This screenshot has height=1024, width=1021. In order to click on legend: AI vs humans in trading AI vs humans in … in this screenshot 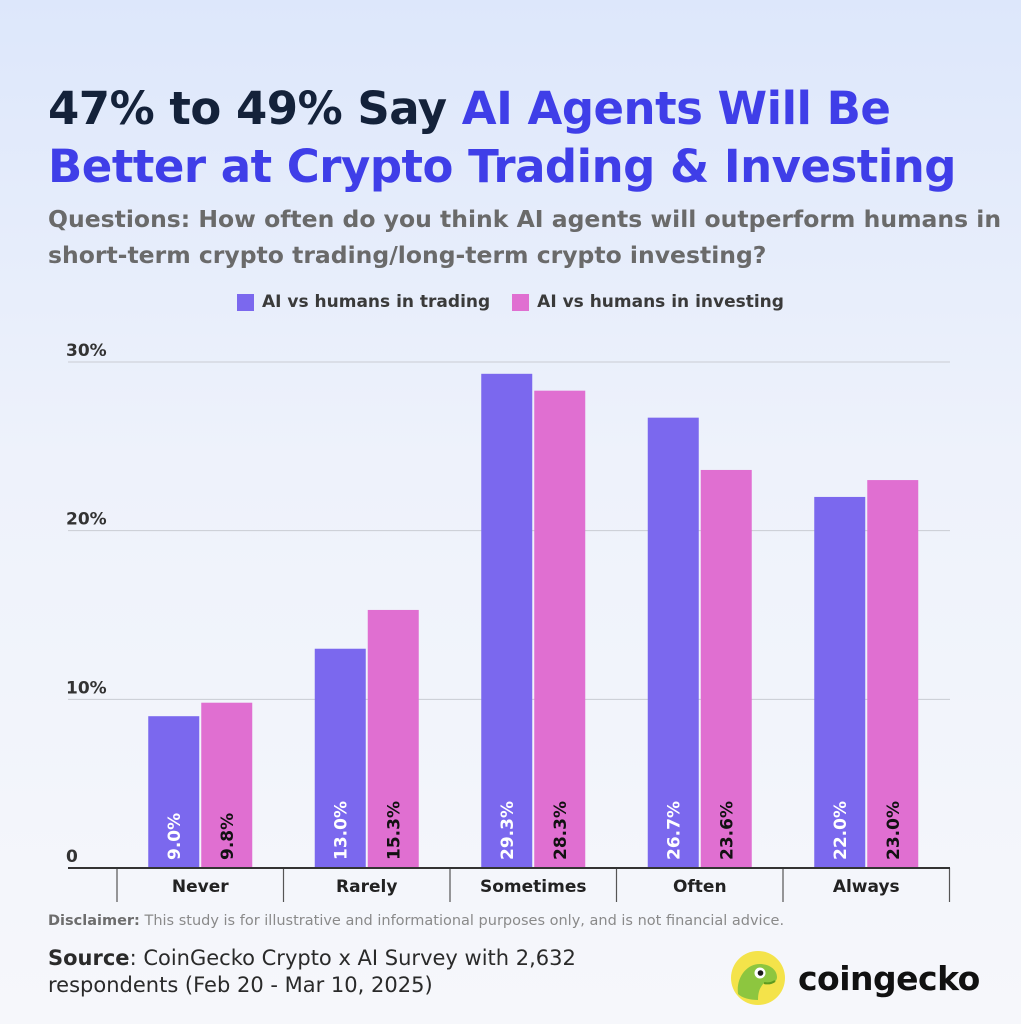, I will do `click(510, 302)`.